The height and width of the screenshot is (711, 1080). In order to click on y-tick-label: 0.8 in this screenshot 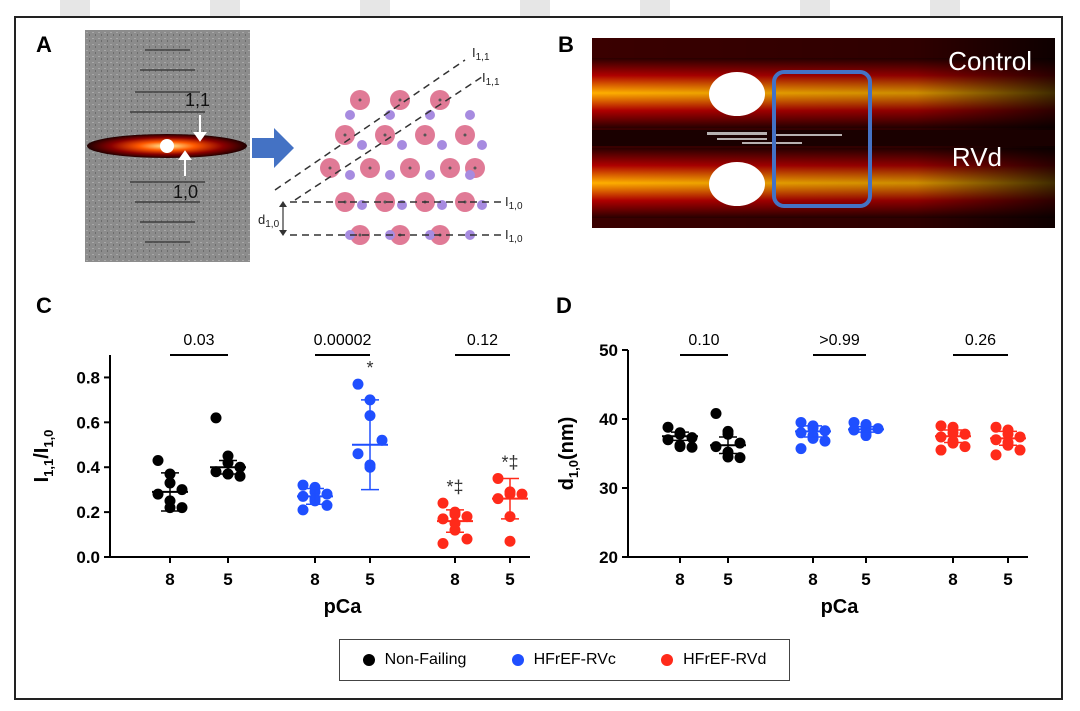, I will do `click(88, 377)`.